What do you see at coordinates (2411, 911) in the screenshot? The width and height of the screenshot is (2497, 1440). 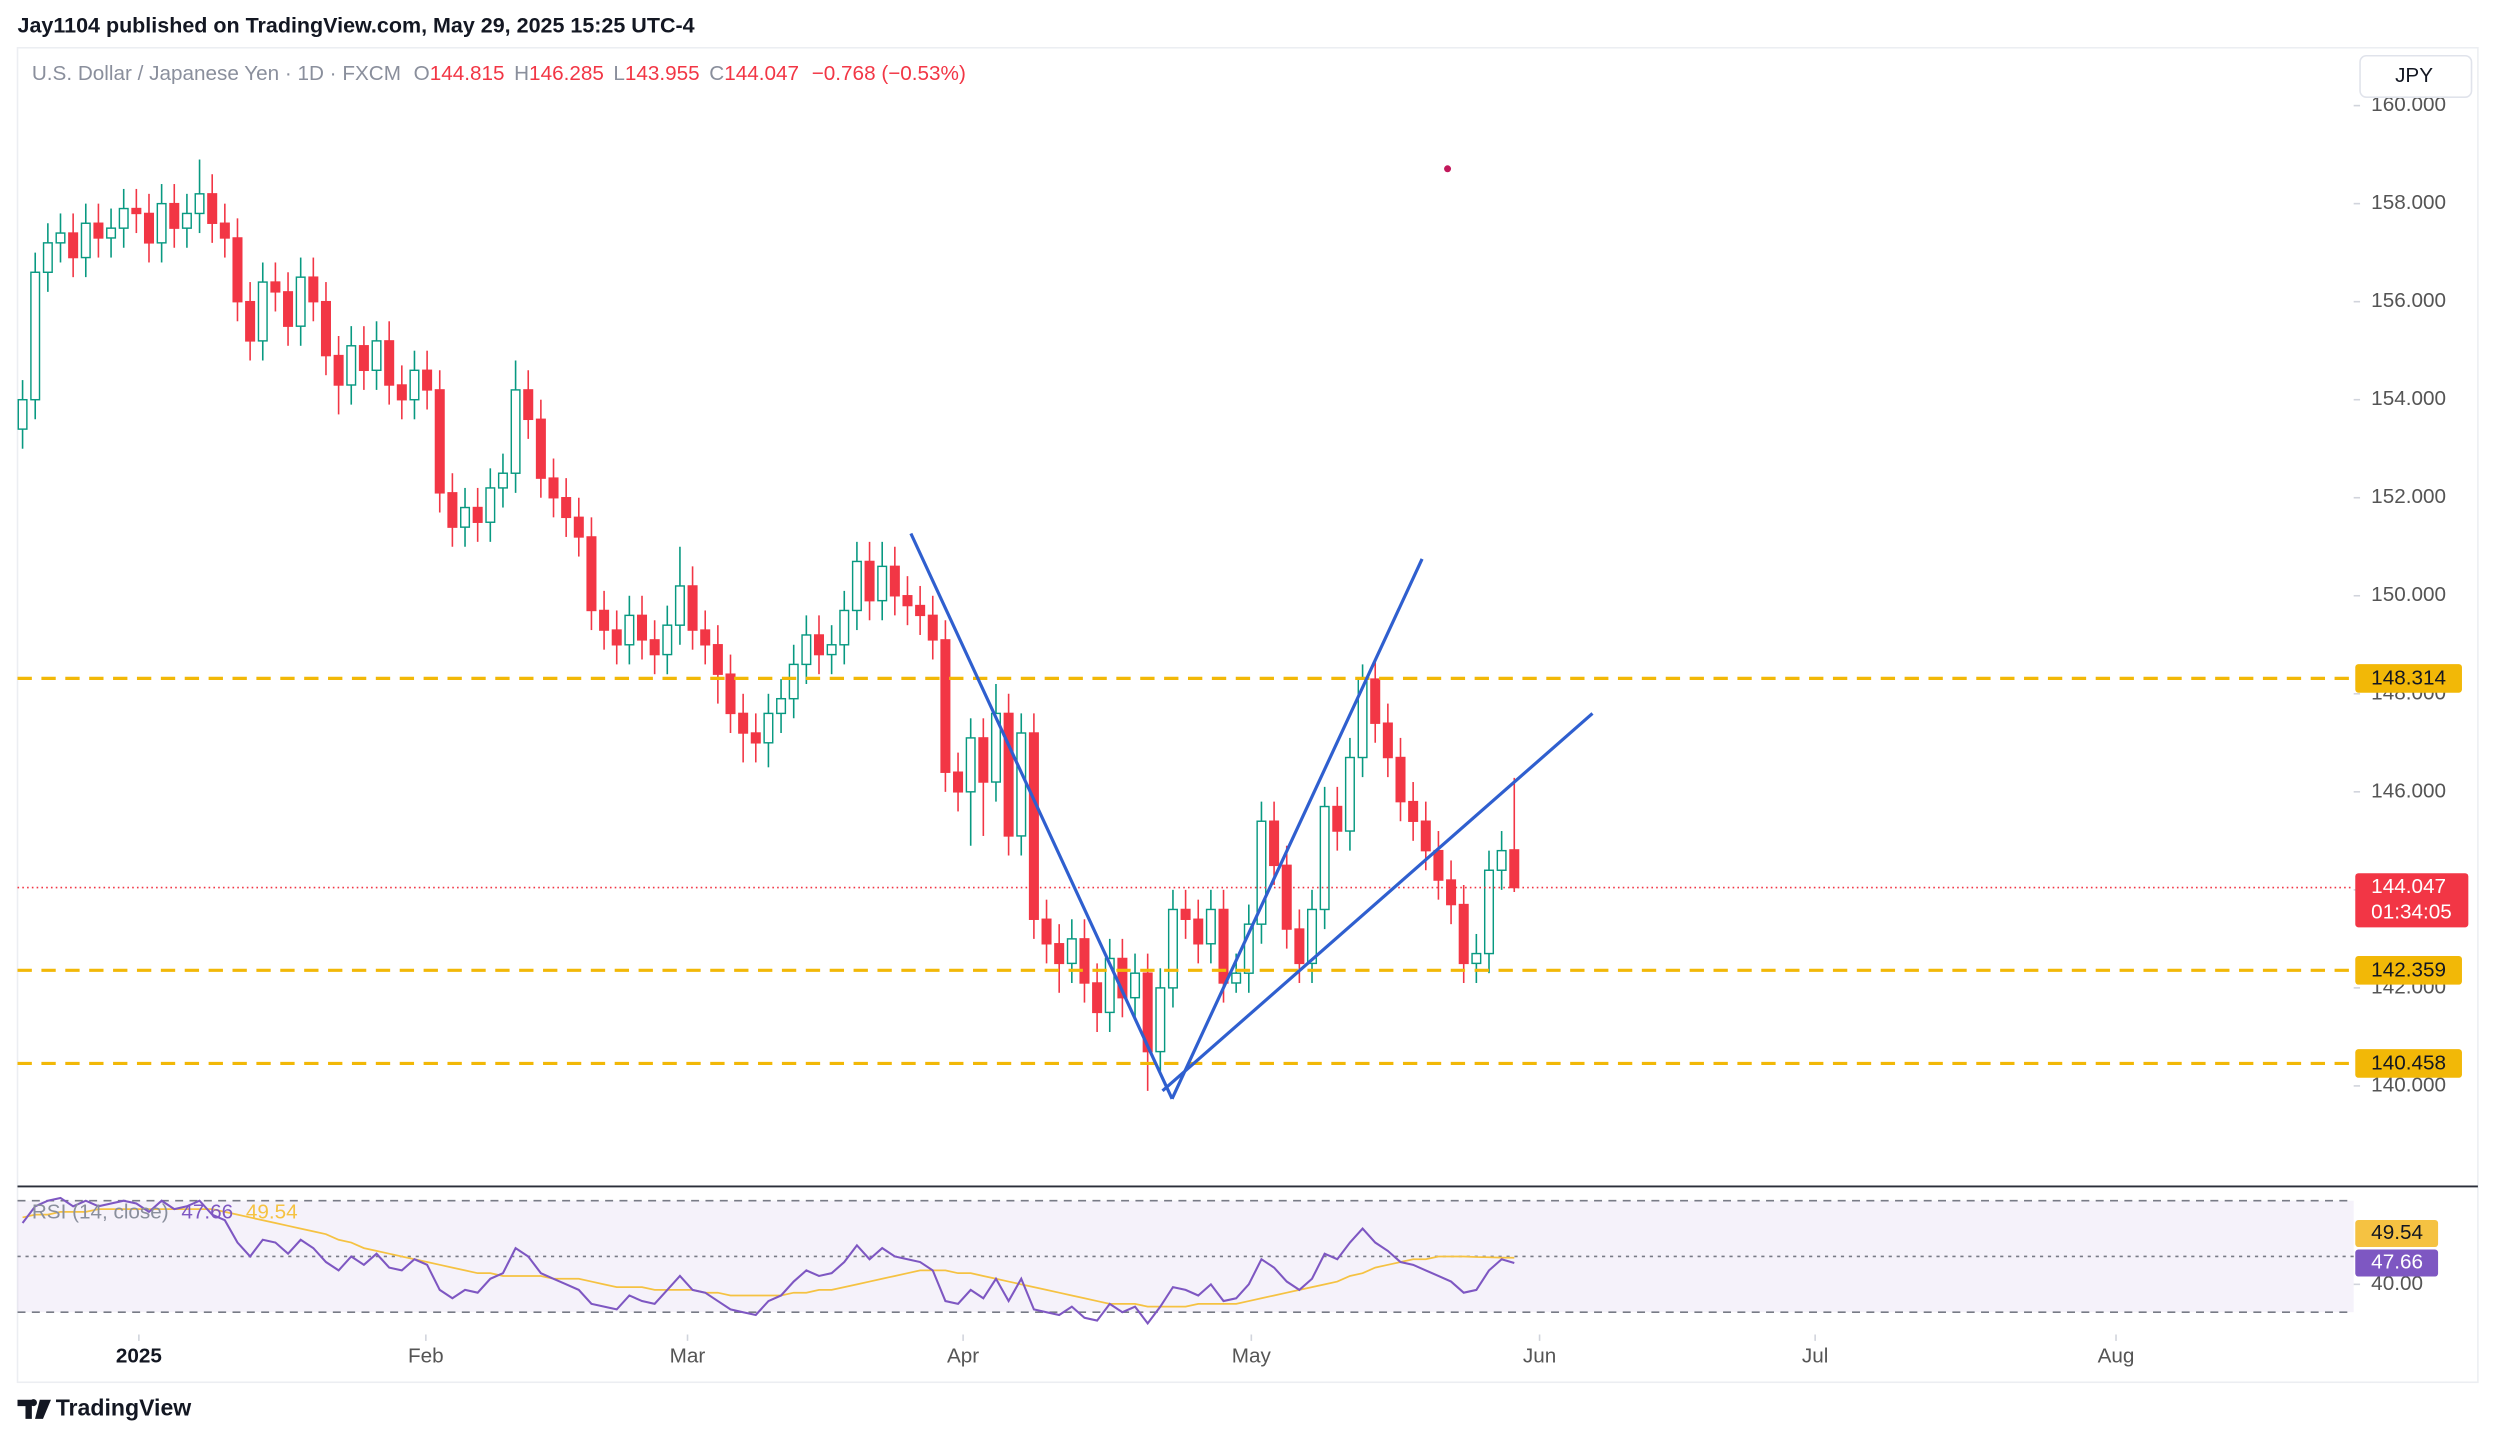 I see `countdown-label: 01:34:05` at bounding box center [2411, 911].